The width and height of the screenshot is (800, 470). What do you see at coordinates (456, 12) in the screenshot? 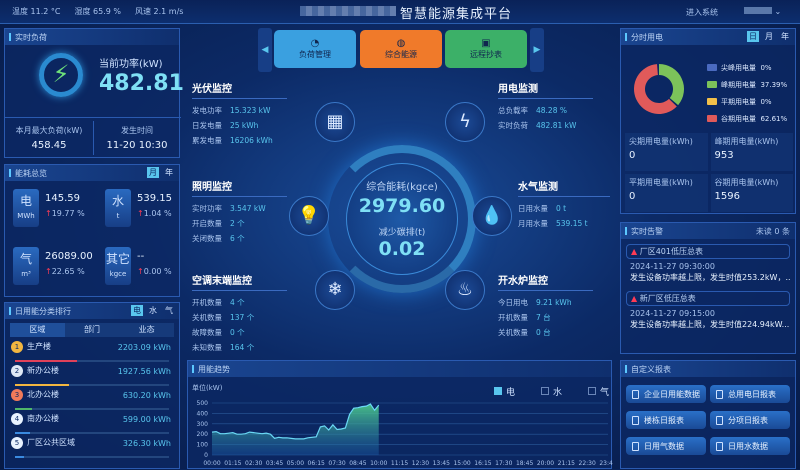
I see `page-title: 智慧能源集成平台` at bounding box center [456, 12].